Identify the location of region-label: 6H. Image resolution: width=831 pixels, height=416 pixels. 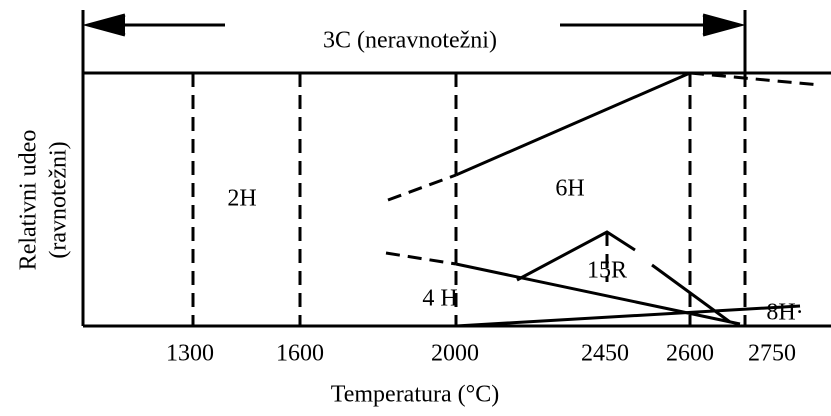
(569, 189).